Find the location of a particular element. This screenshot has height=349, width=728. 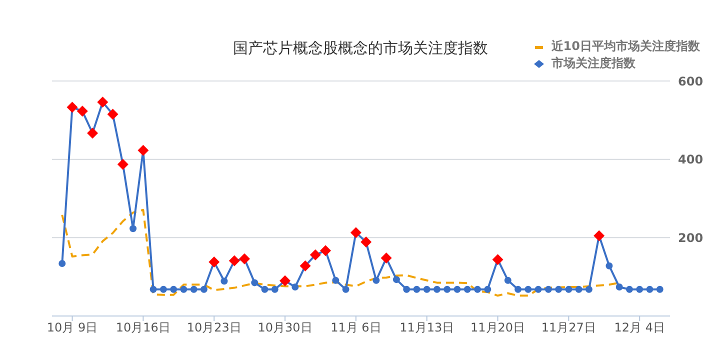

x-tick-label: 11月27日 is located at coordinates (568, 327).